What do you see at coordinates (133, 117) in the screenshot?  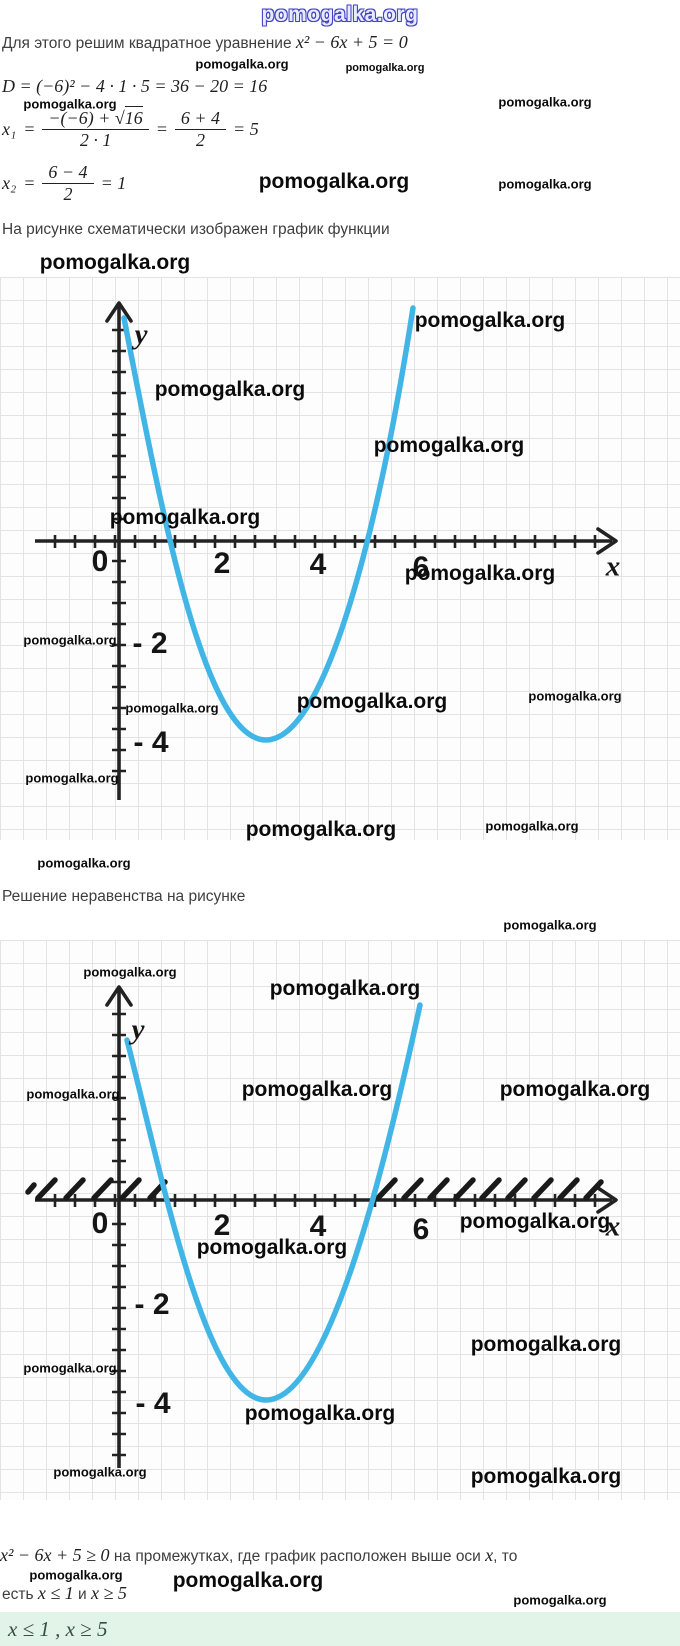 I see `sqrt-value: 16` at bounding box center [133, 117].